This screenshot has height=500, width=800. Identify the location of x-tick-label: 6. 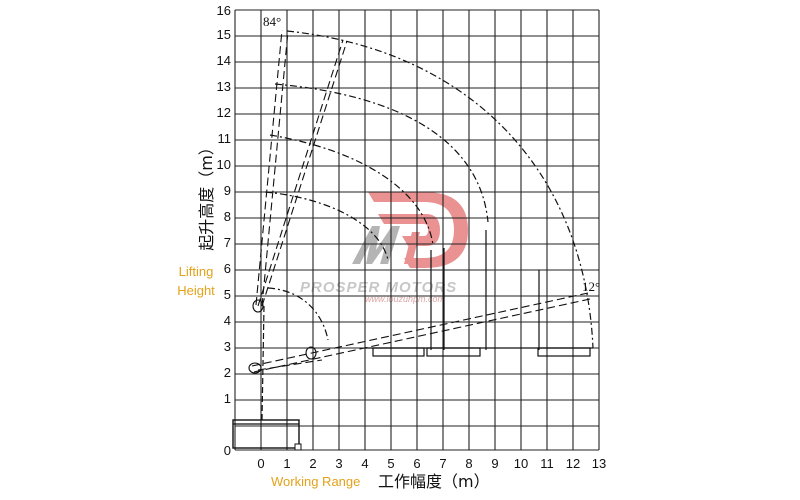
(416, 463).